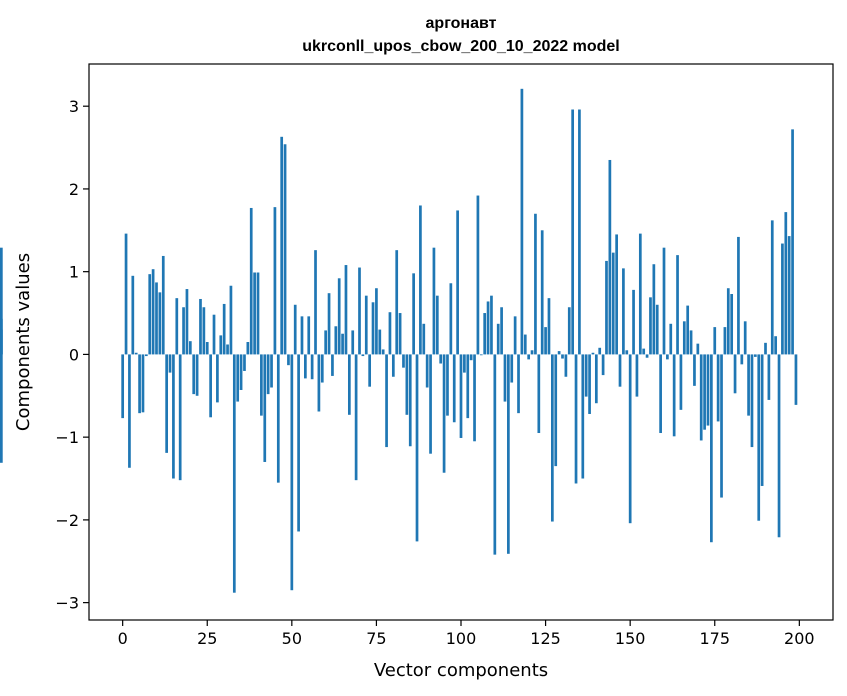  I want to click on y-tick-label: 1, so click(74, 272).